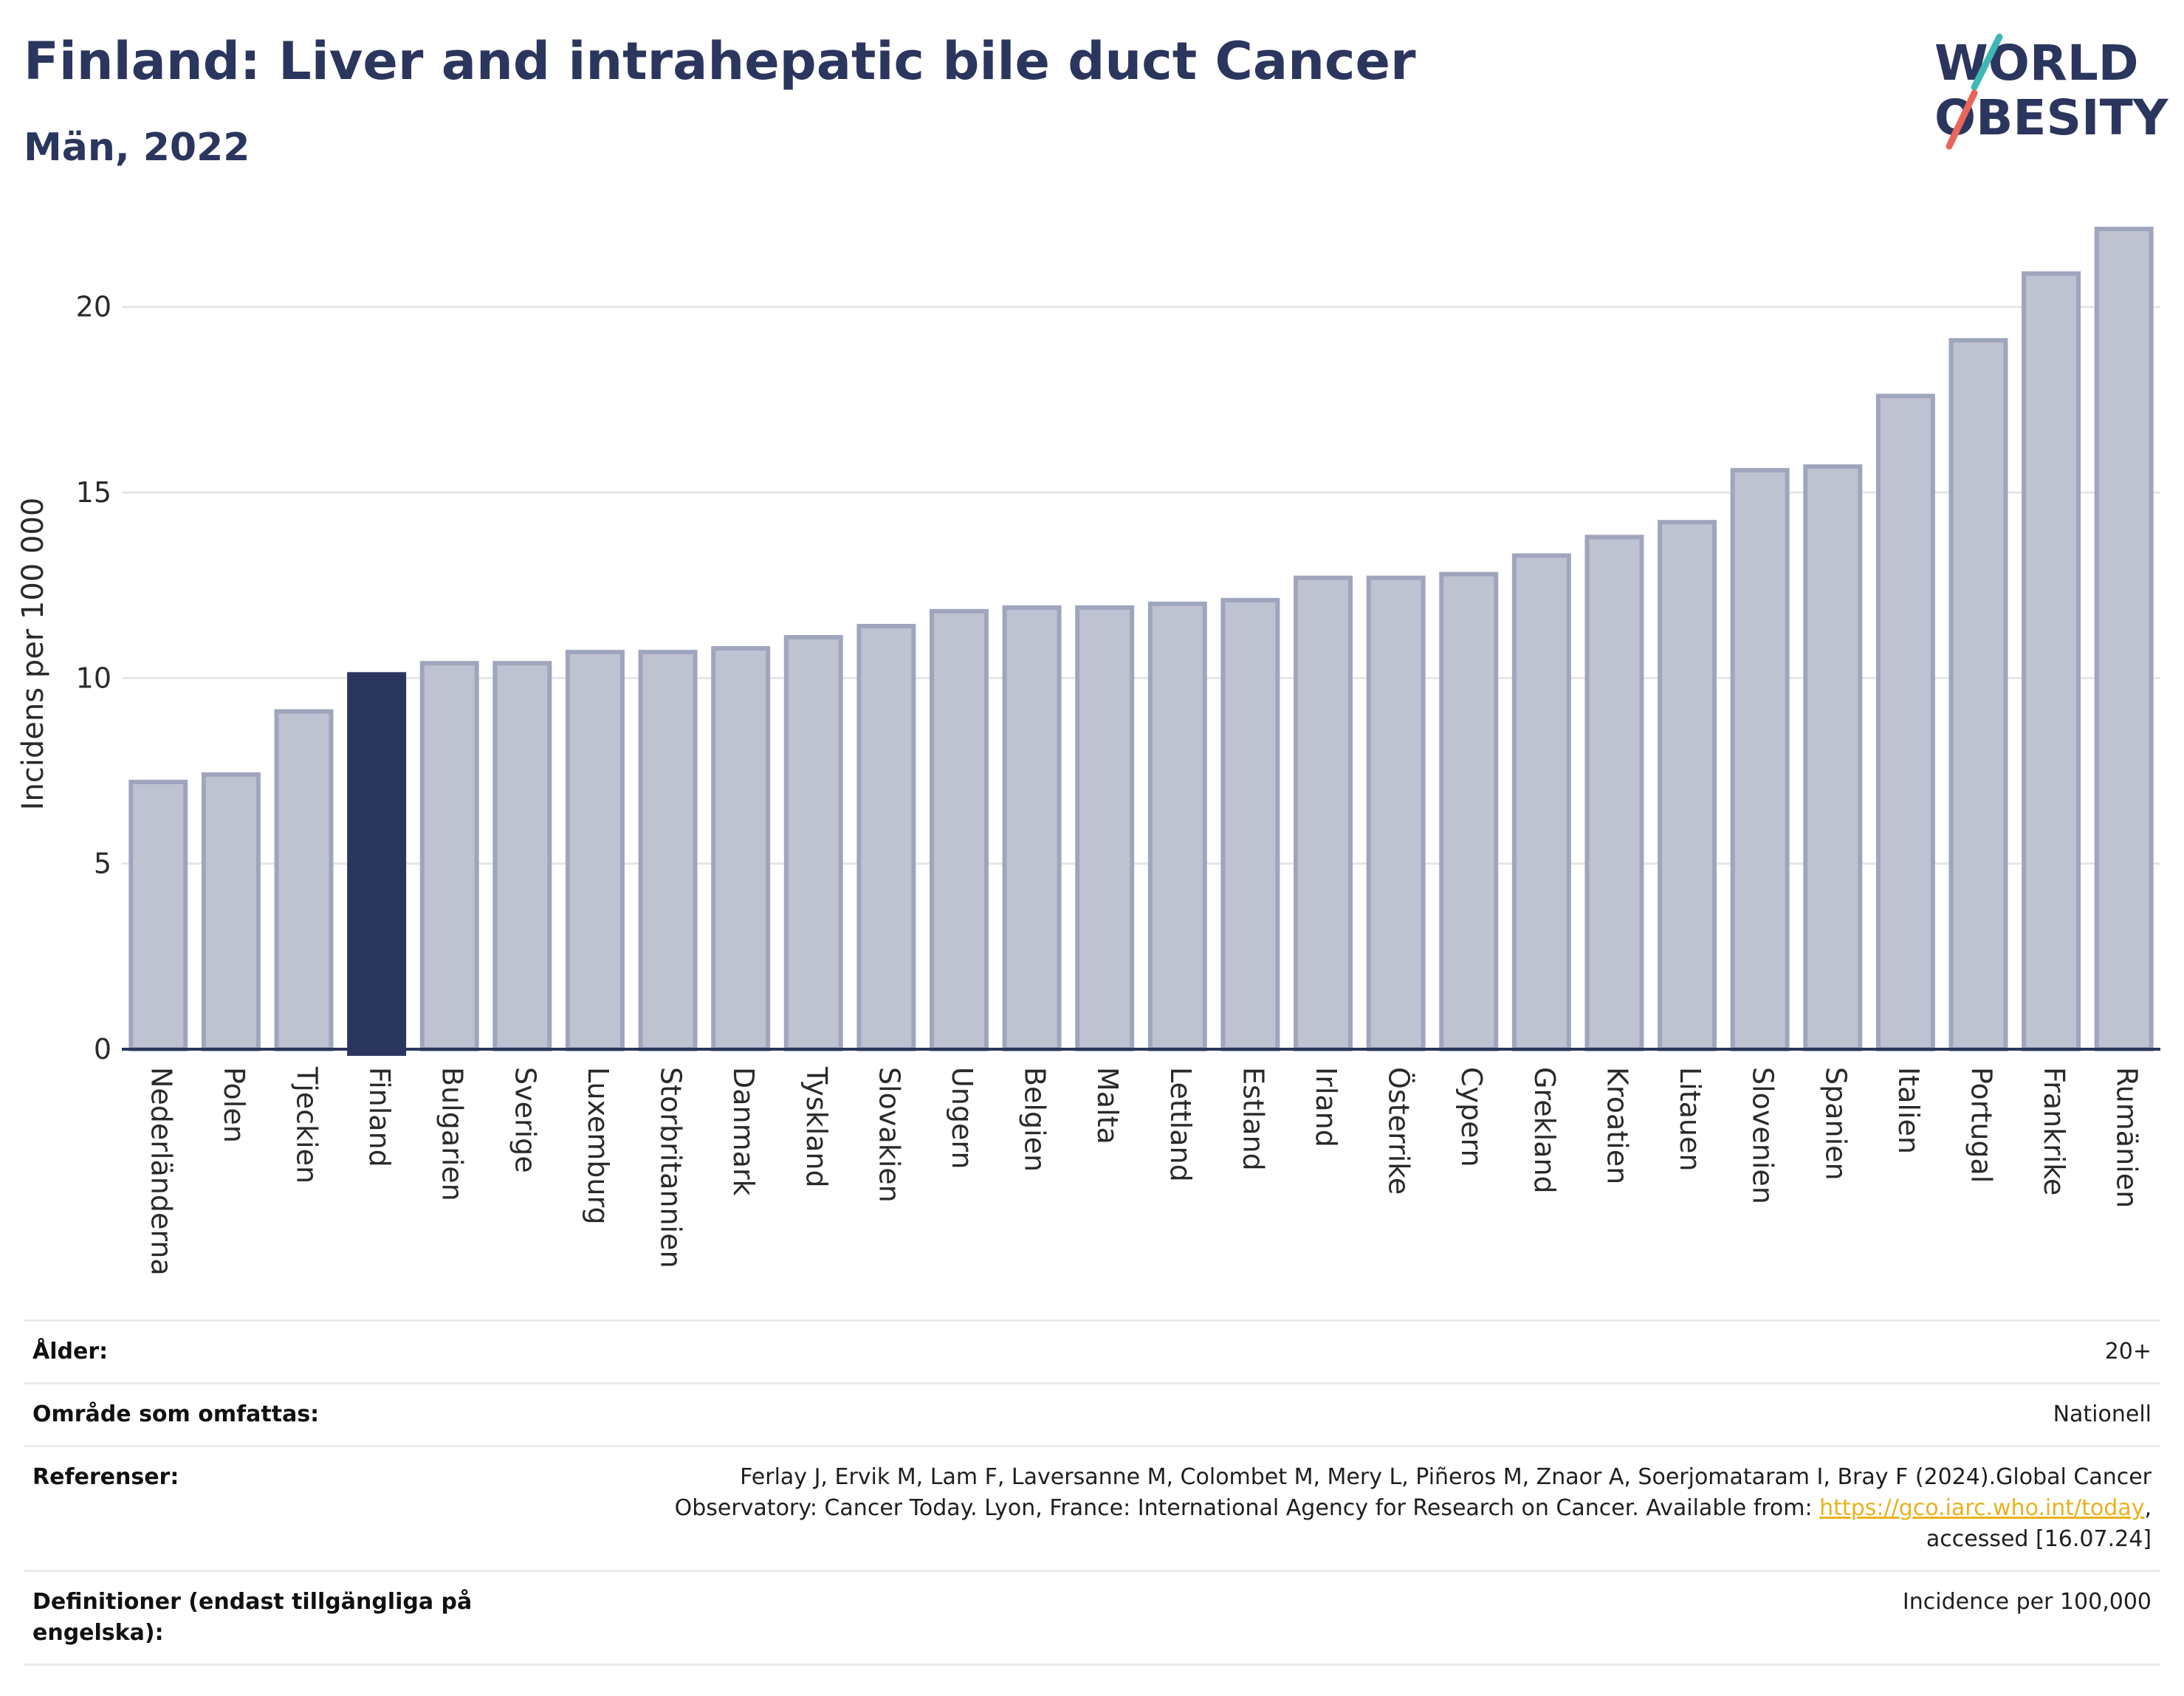 Image resolution: width=2184 pixels, height=1696 pixels. Describe the element at coordinates (234, 1105) in the screenshot. I see `x-tick-label: Polen` at that location.